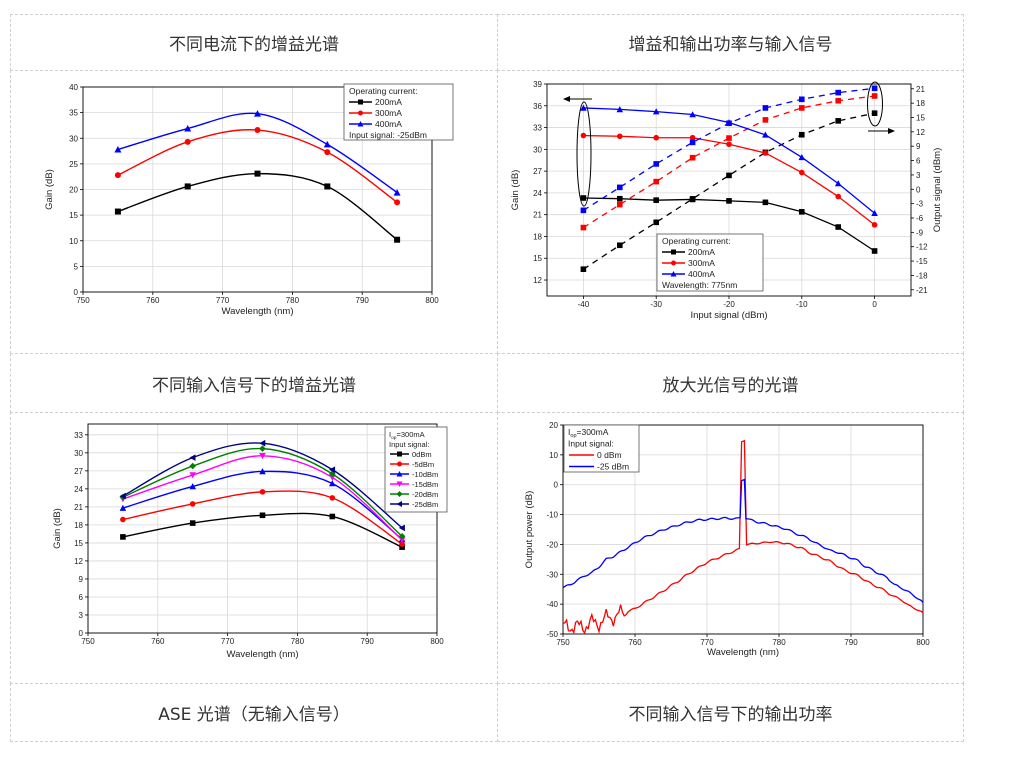  What do you see at coordinates (254, 385) in the screenshot?
I see `header-text: 不同输入信号下的增益光谱` at bounding box center [254, 385].